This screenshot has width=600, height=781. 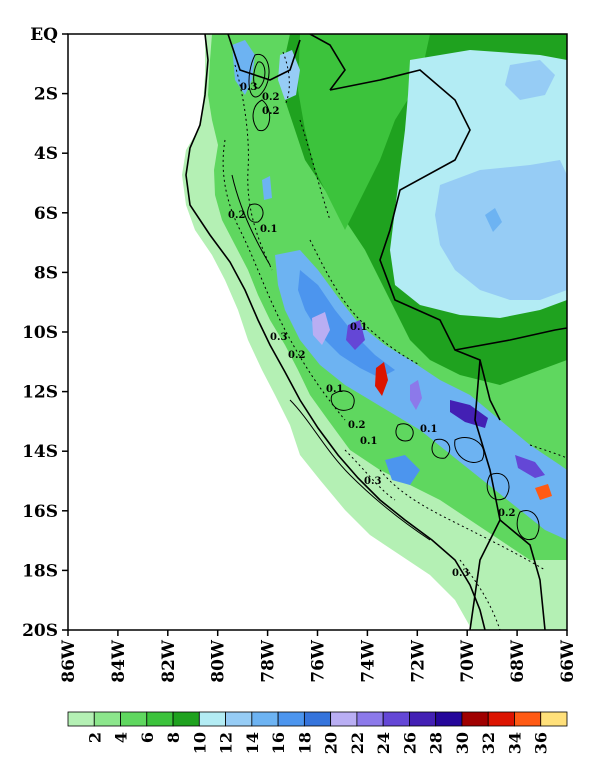 What do you see at coordinates (46, 273) in the screenshot?
I see `lat-tick-label: 8S` at bounding box center [46, 273].